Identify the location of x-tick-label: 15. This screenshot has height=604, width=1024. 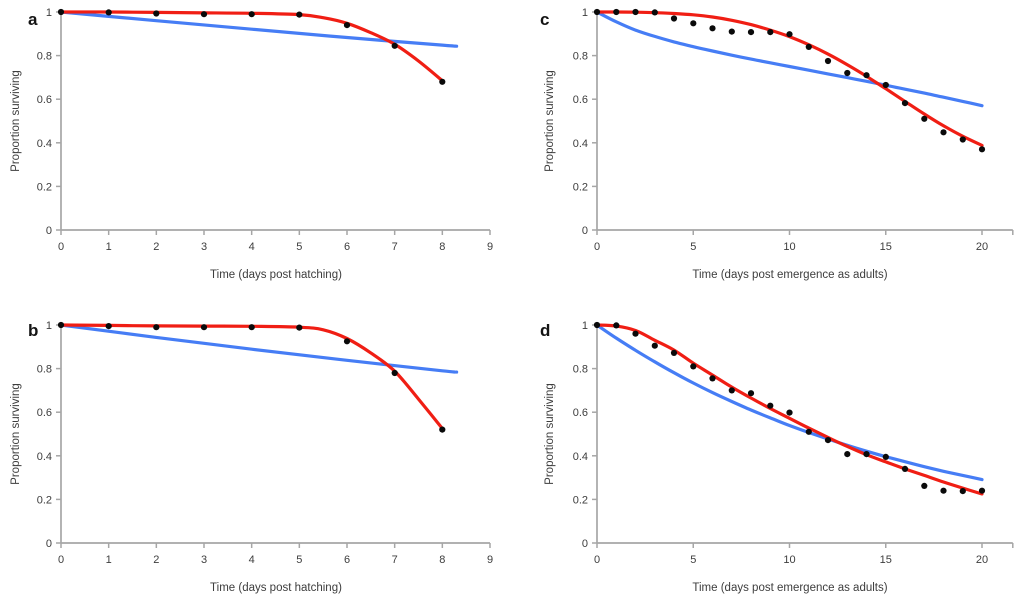
(886, 560).